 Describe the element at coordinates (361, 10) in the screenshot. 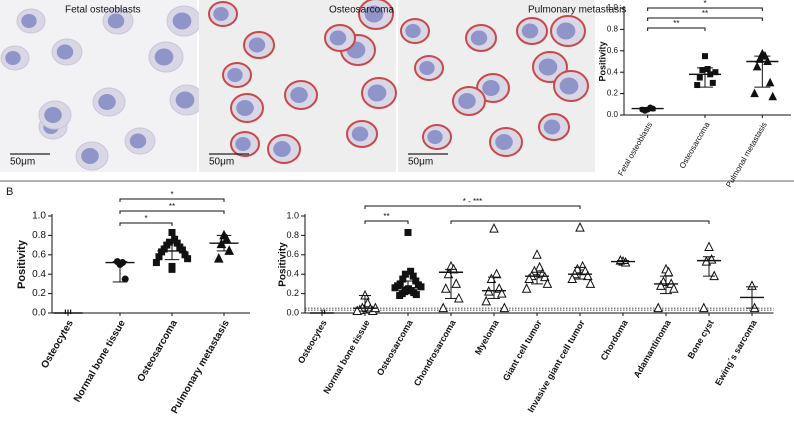

I see `image-label: Osteosarcoma` at that location.